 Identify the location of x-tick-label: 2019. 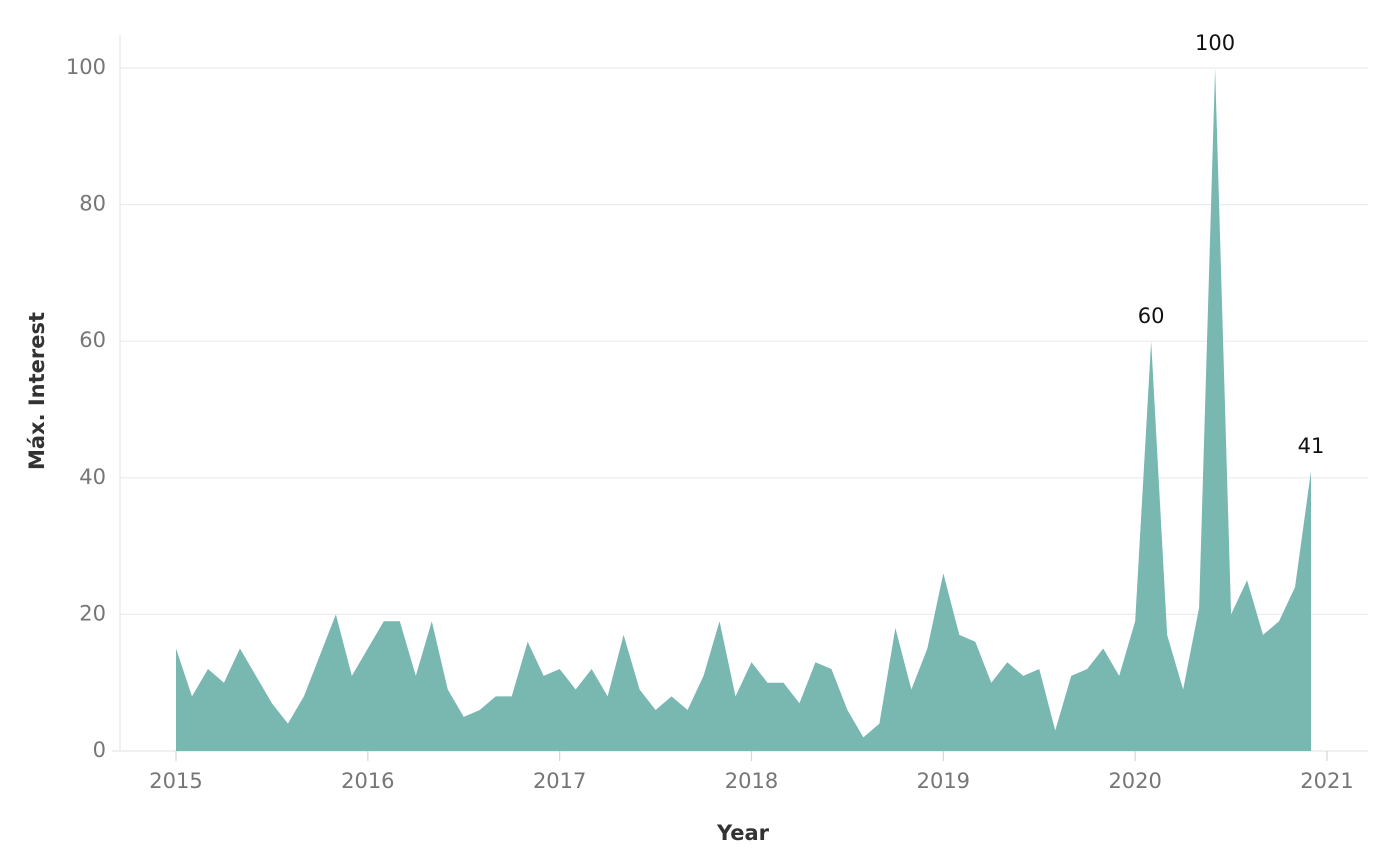
(943, 781).